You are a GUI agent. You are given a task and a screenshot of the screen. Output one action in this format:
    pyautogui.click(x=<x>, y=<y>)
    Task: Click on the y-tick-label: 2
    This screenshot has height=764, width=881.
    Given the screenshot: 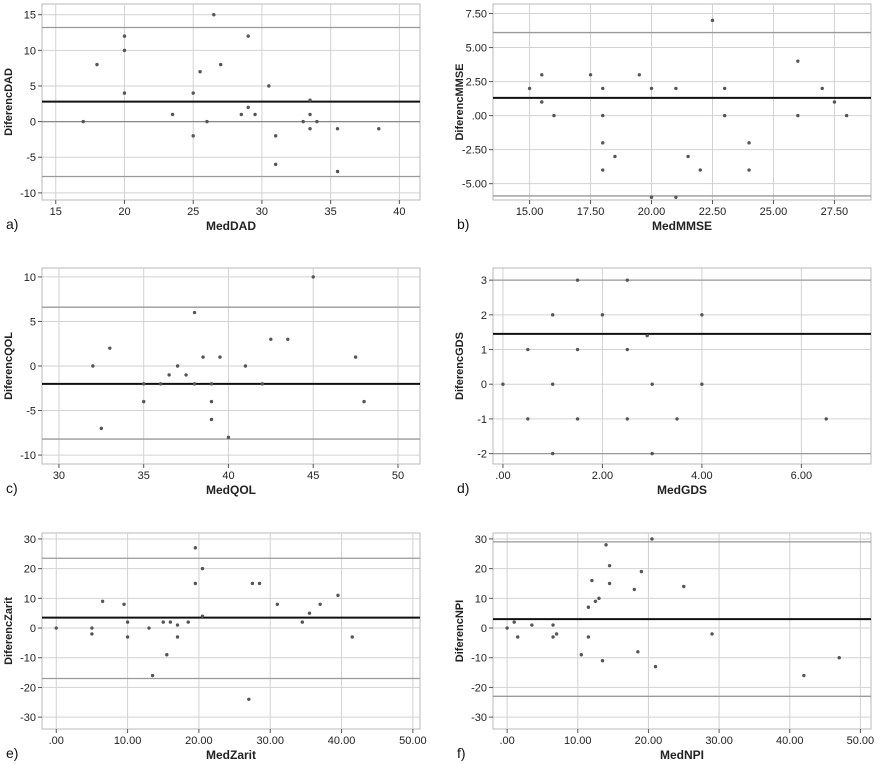 What is the action you would take?
    pyautogui.click(x=484, y=316)
    